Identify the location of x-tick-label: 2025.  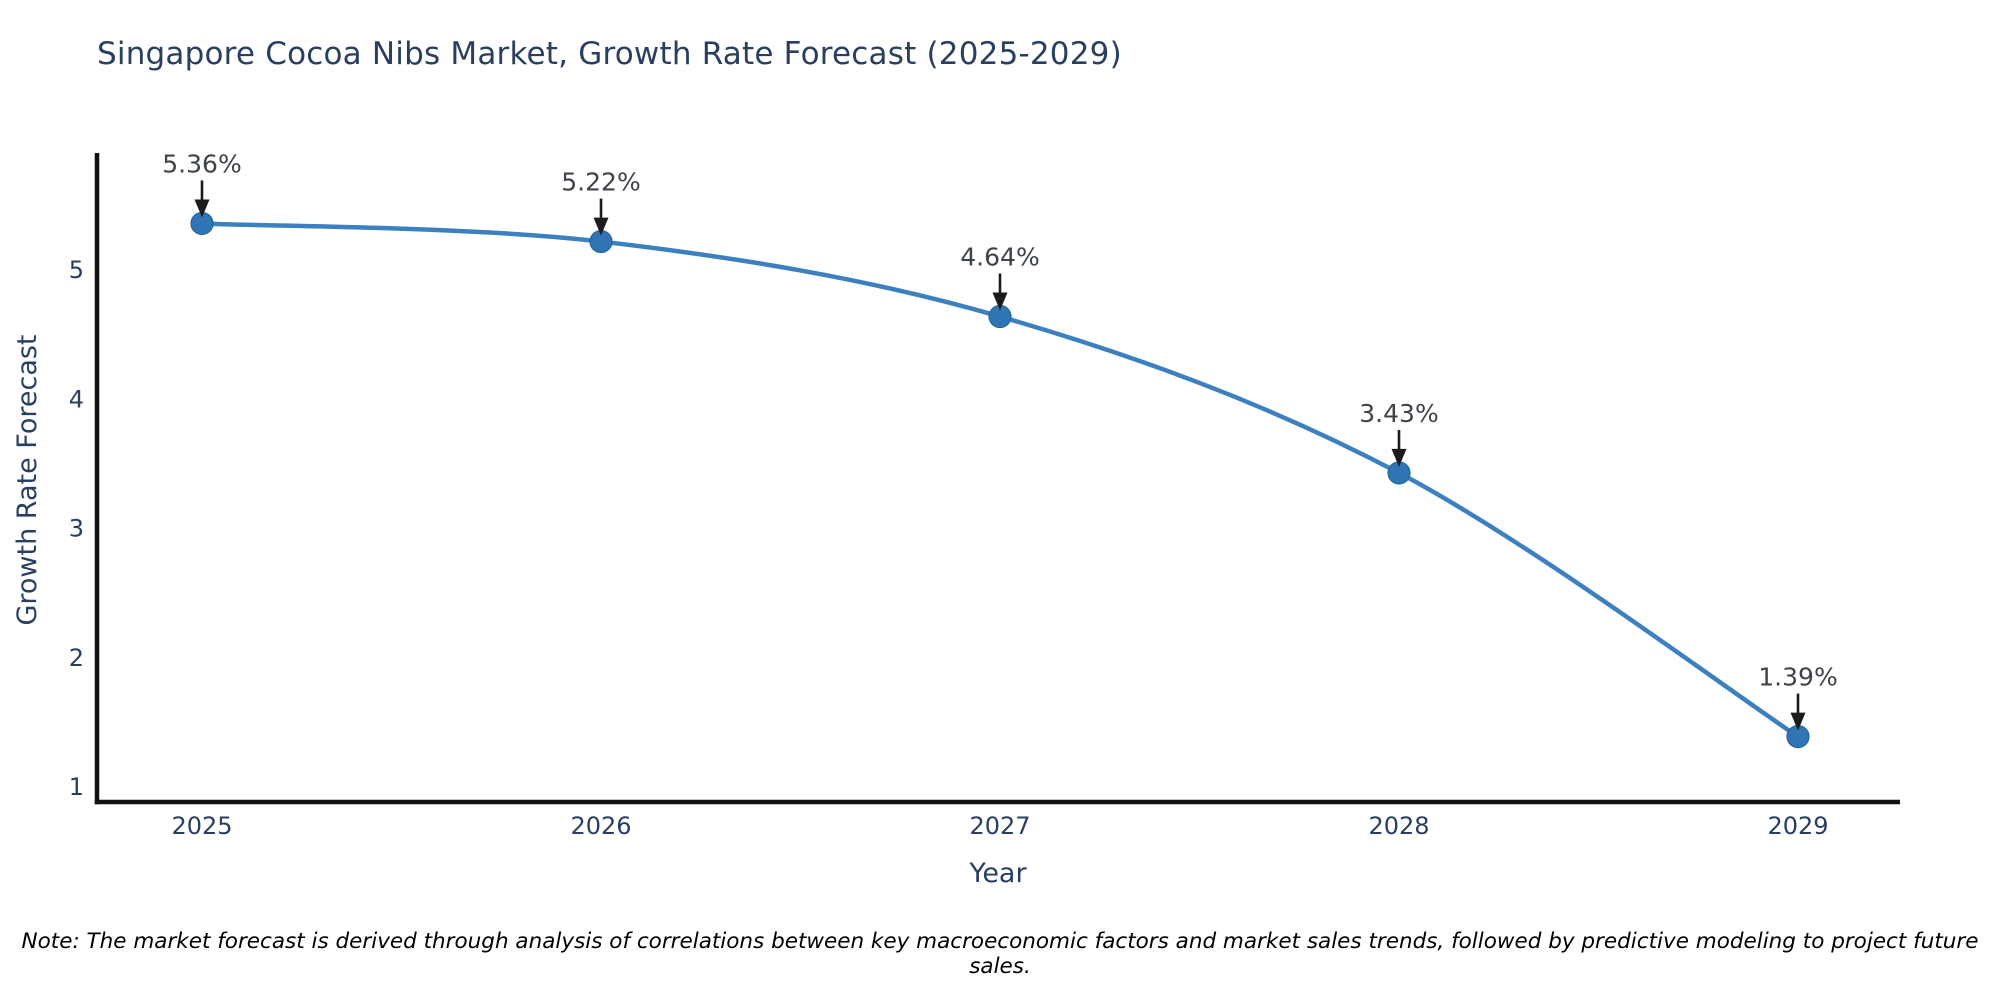
(201, 826).